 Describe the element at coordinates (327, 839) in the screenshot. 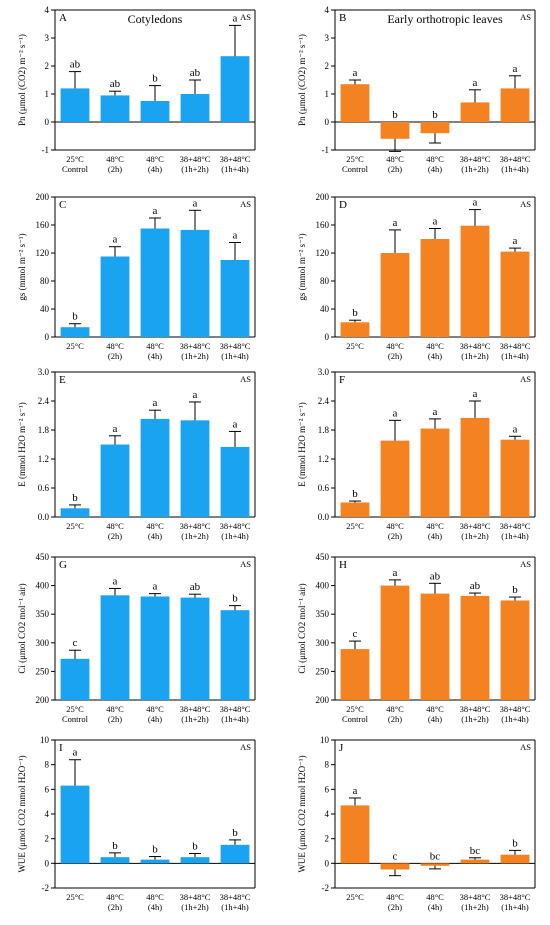

I see `y-tick-label: 2` at that location.